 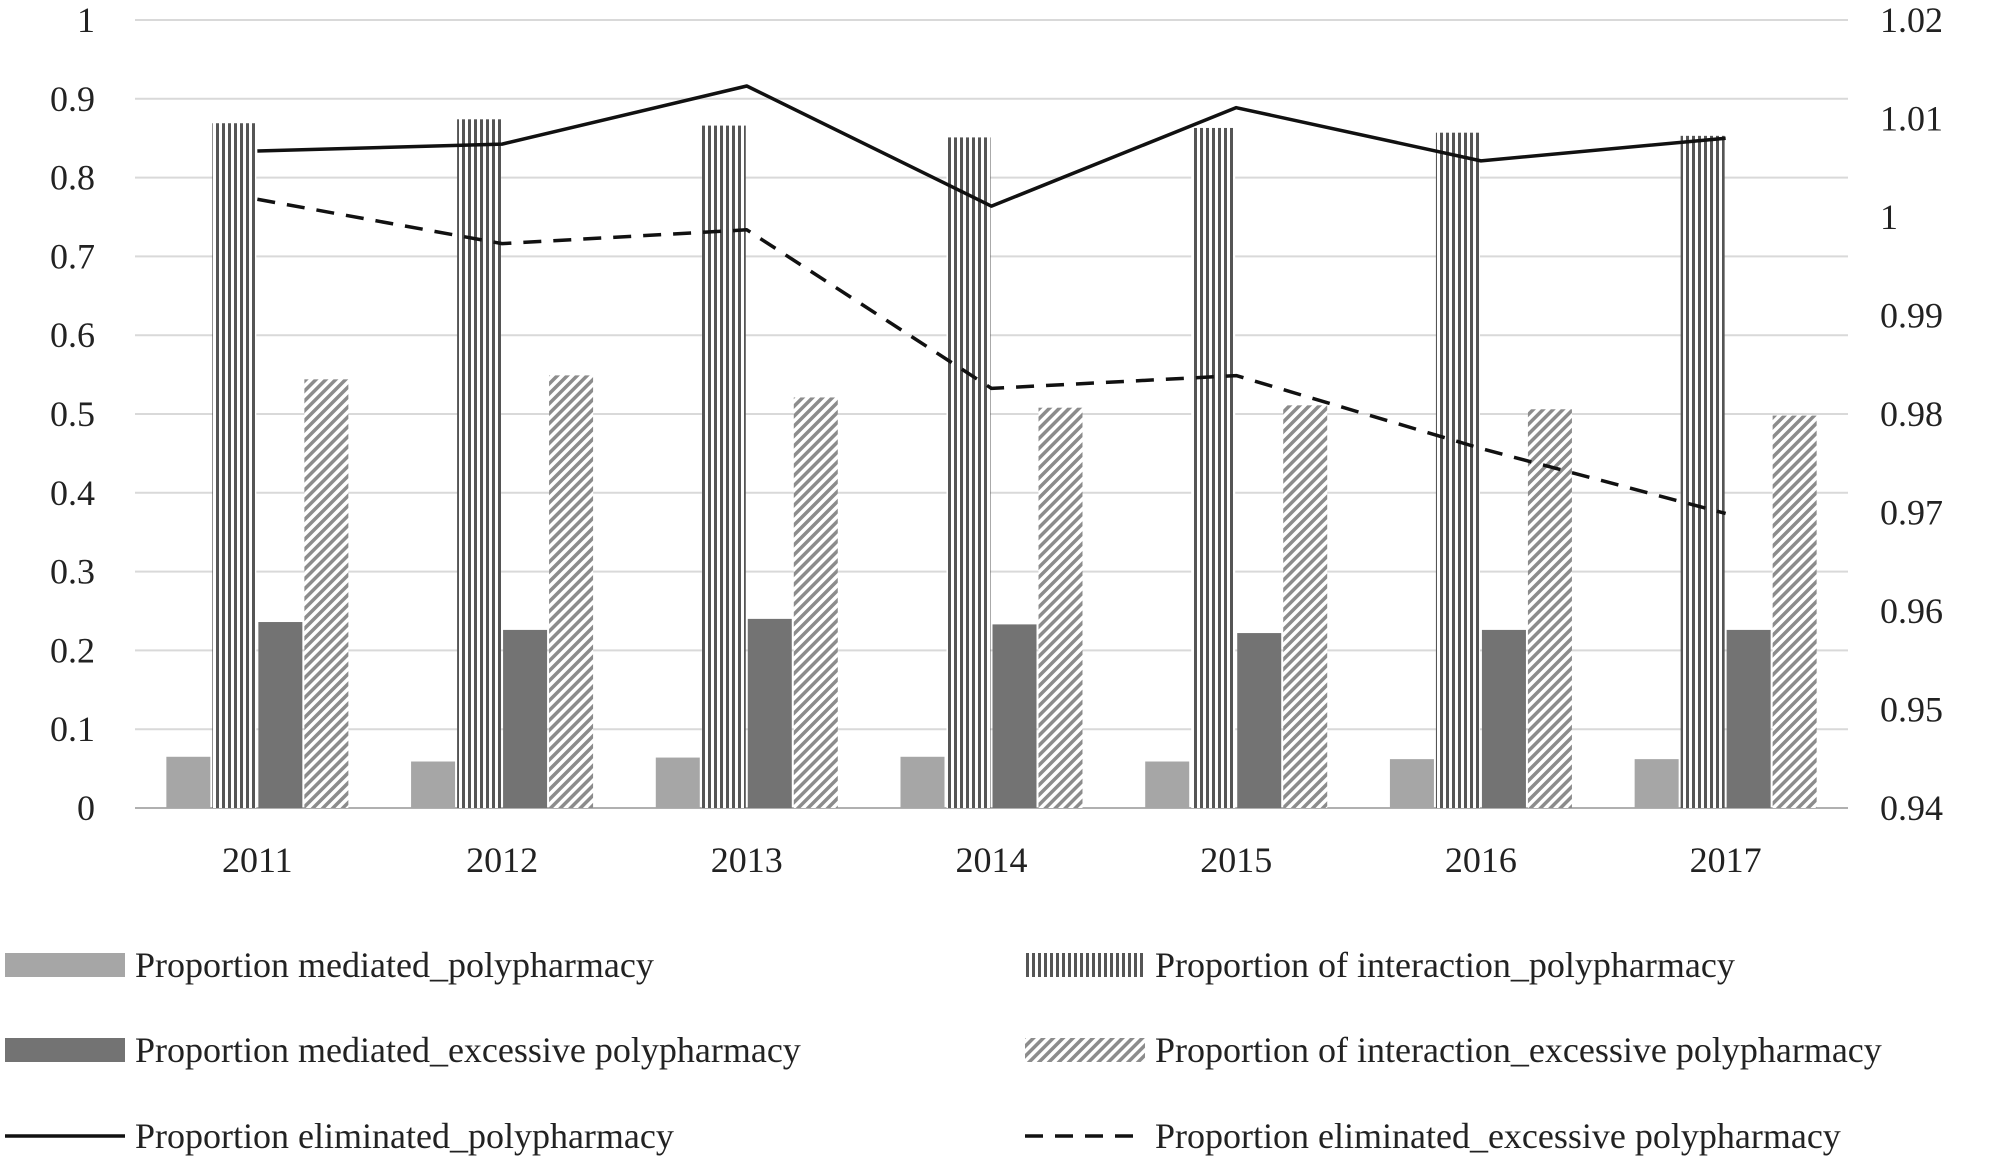 I want to click on y-right-tick-label: 0.98, so click(x=1911, y=414).